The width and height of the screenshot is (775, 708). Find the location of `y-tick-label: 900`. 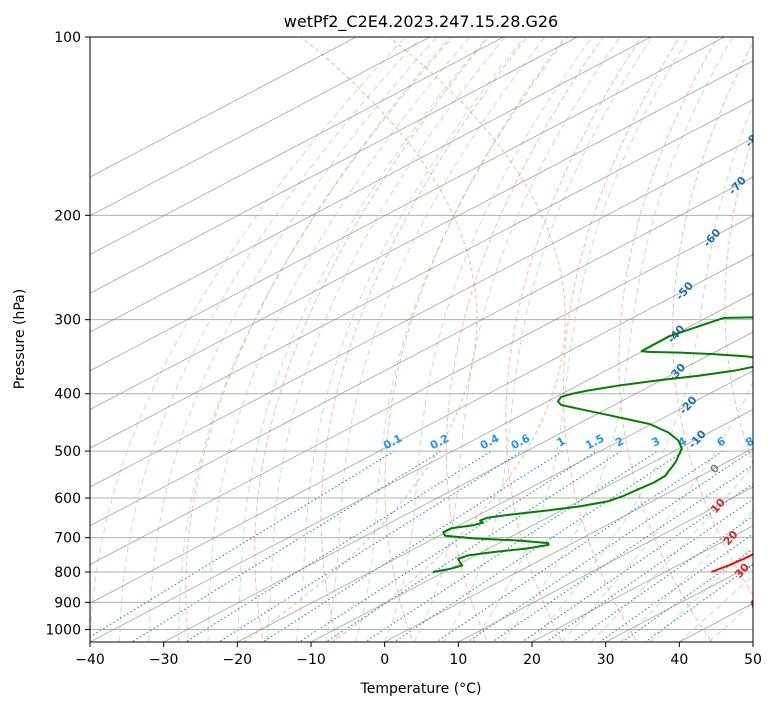

y-tick-label: 900 is located at coordinates (67, 603).